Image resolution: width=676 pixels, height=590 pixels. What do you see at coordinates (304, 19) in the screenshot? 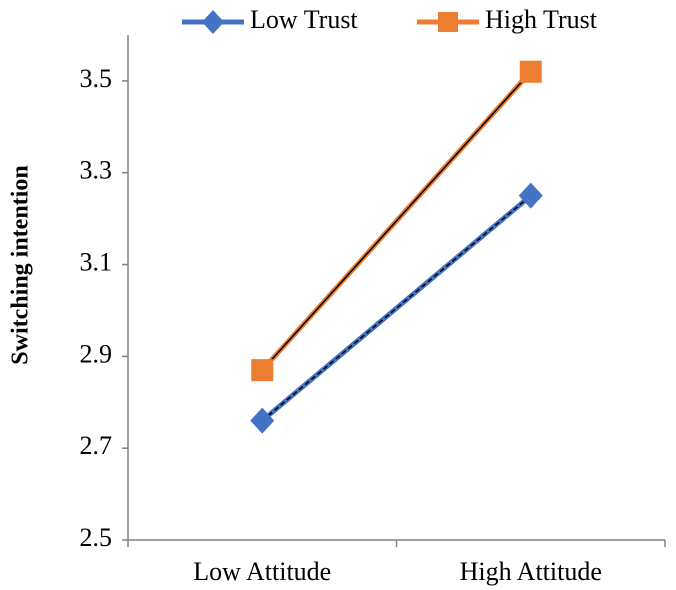
I see `legend-label: Low Trust` at bounding box center [304, 19].